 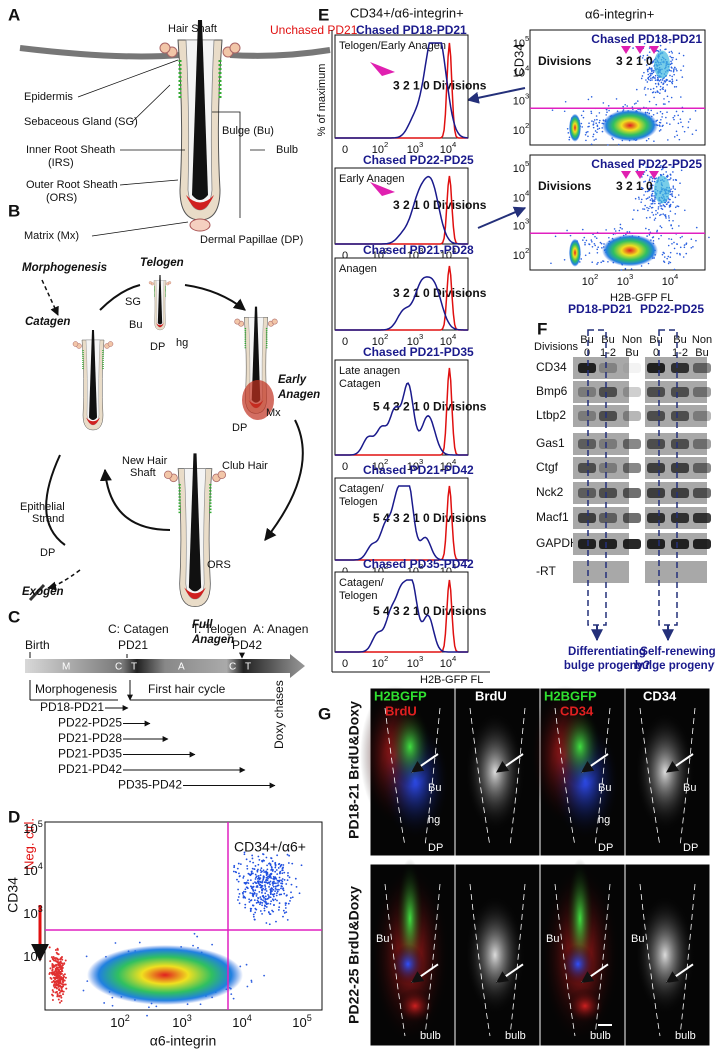 What do you see at coordinates (181, 667) in the screenshot?
I see `segment-label: A` at bounding box center [181, 667].